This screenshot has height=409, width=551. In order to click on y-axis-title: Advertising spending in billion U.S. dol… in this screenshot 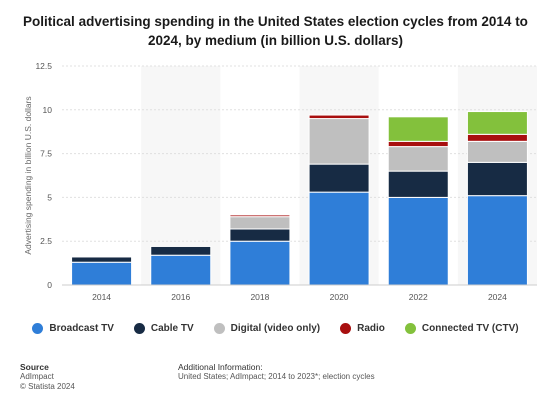, I will do `click(28, 175)`.